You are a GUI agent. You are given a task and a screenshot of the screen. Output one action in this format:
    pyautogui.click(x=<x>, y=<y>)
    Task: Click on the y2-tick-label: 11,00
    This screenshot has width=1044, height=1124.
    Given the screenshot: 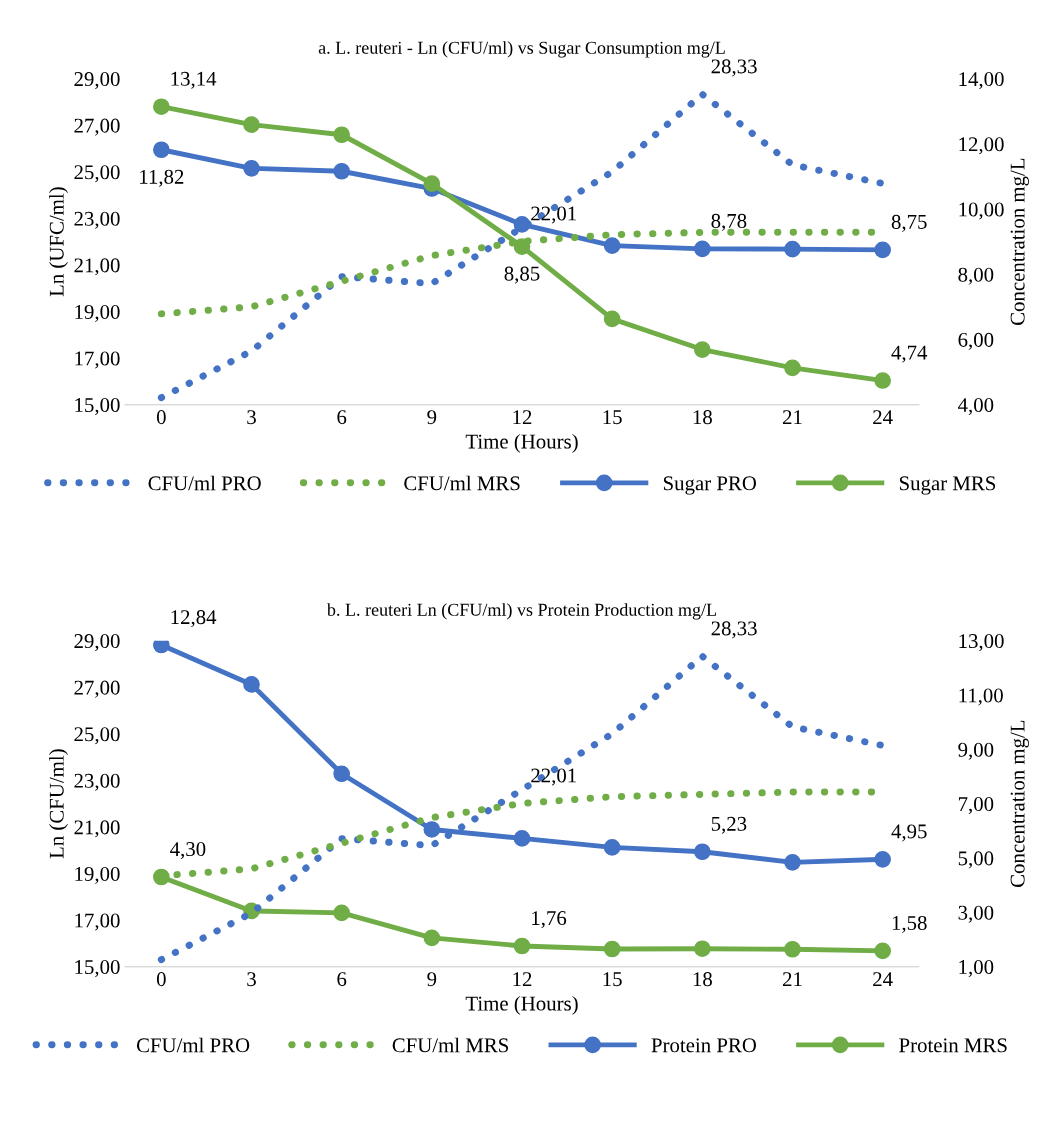 What is the action you would take?
    pyautogui.click(x=981, y=697)
    